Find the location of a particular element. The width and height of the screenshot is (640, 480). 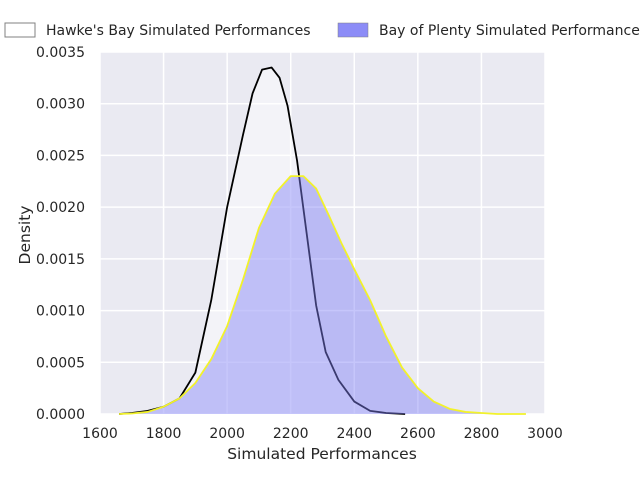

legend-swatch-bay-of-plenty is located at coordinates (353, 30).